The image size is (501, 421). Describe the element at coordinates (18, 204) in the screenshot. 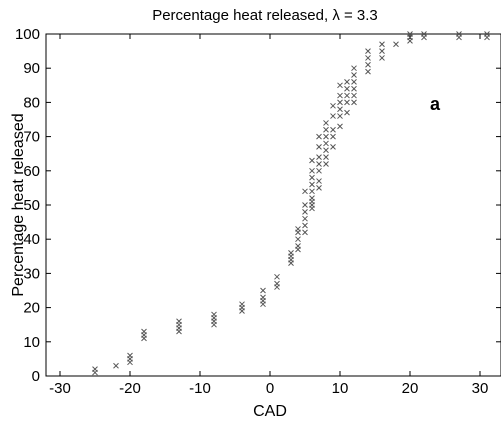

I see `y-axis-label: Percentage heat released` at that location.